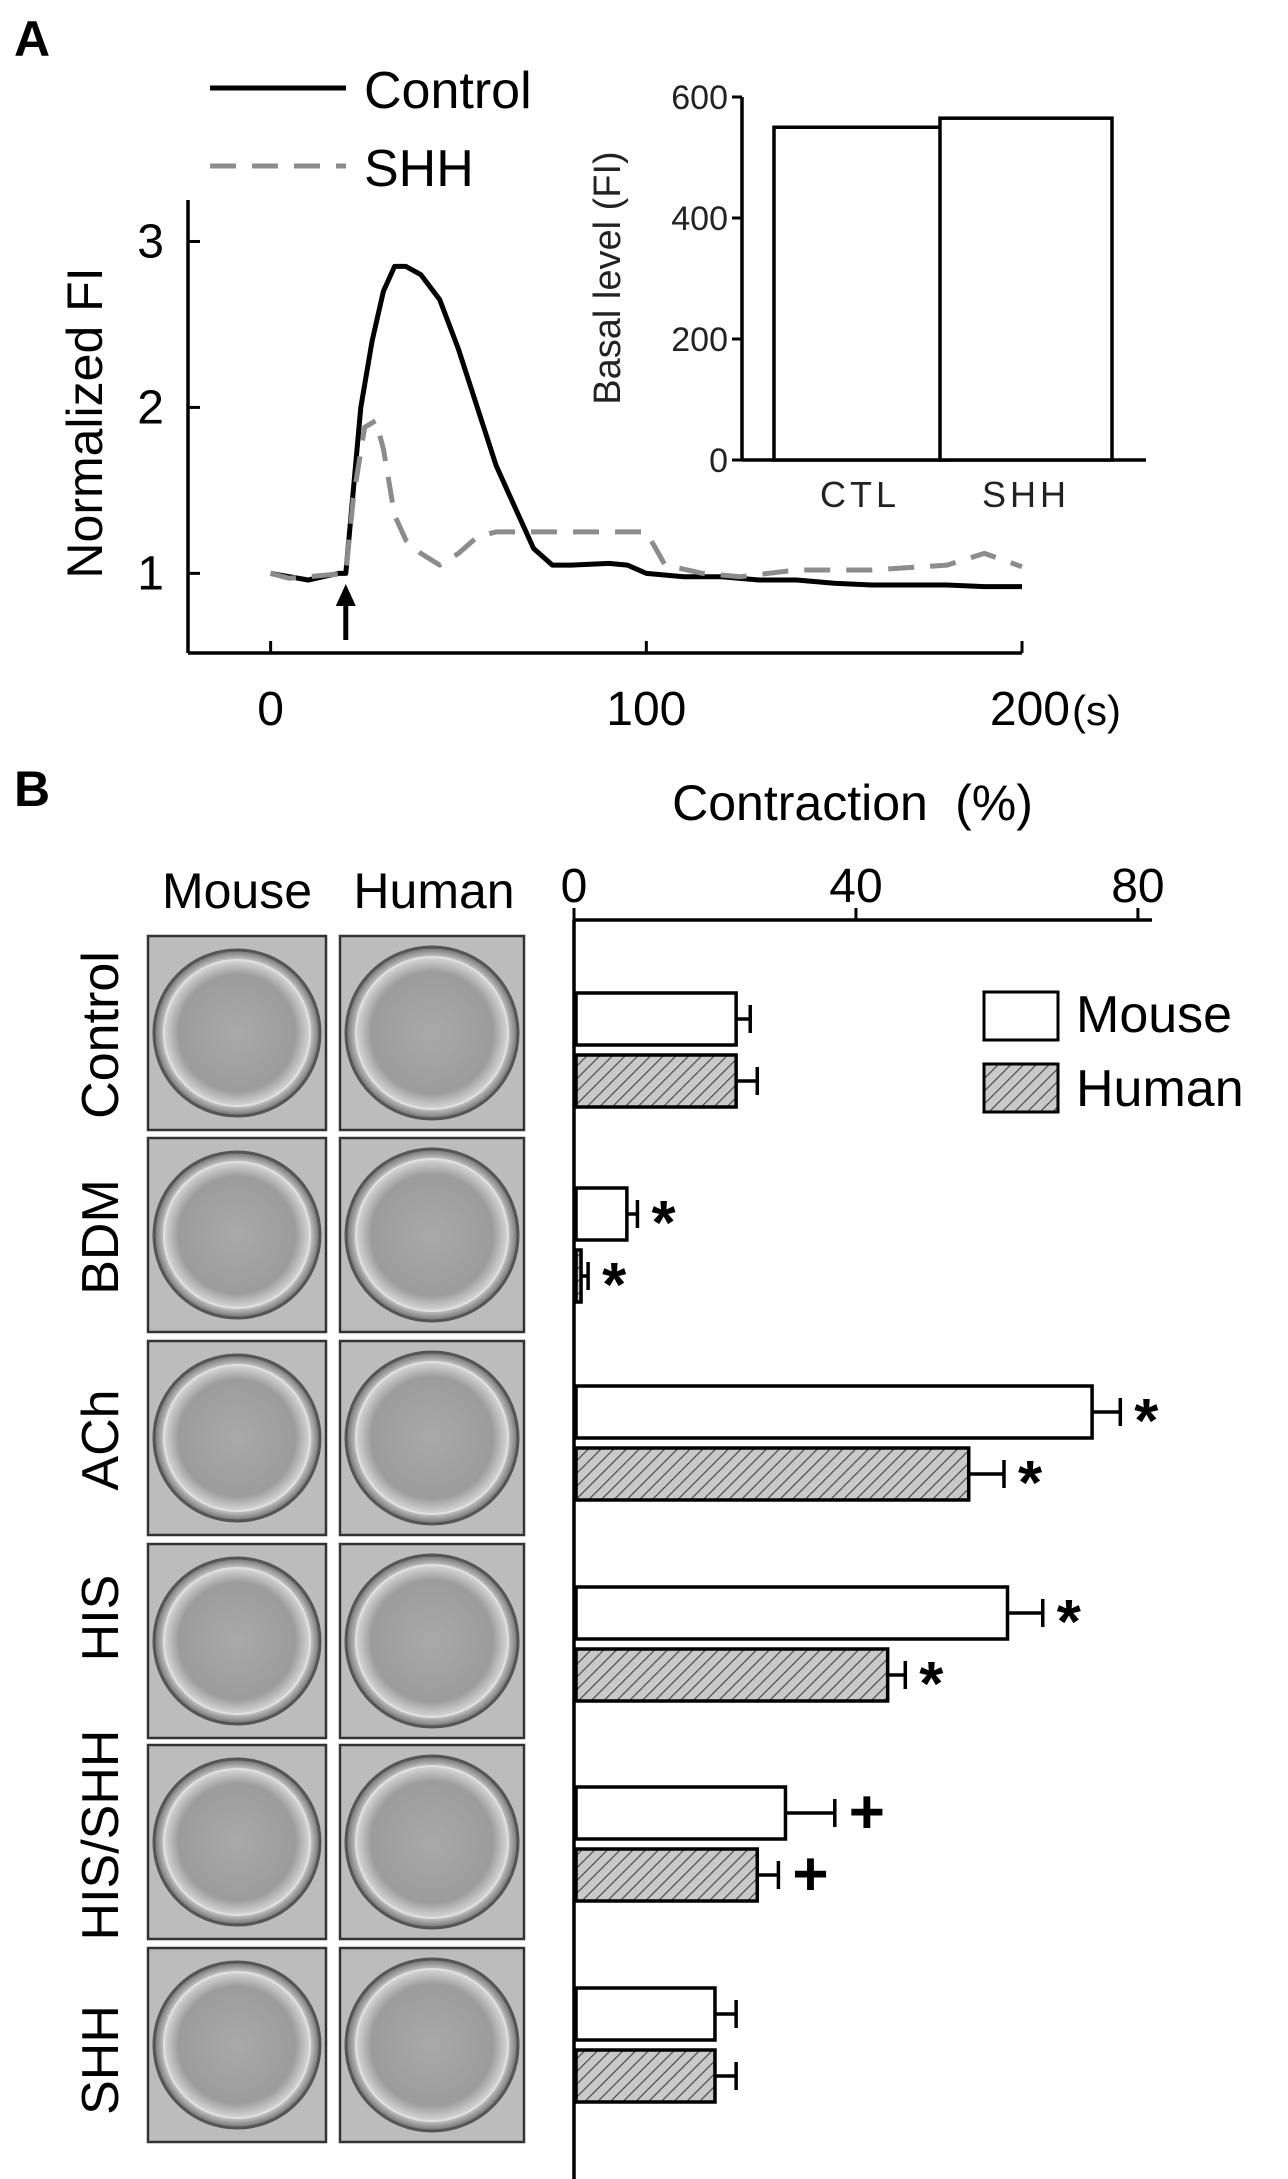 This screenshot has height=2179, width=1288. I want to click on x-axis-unit: (s), so click(1096, 710).